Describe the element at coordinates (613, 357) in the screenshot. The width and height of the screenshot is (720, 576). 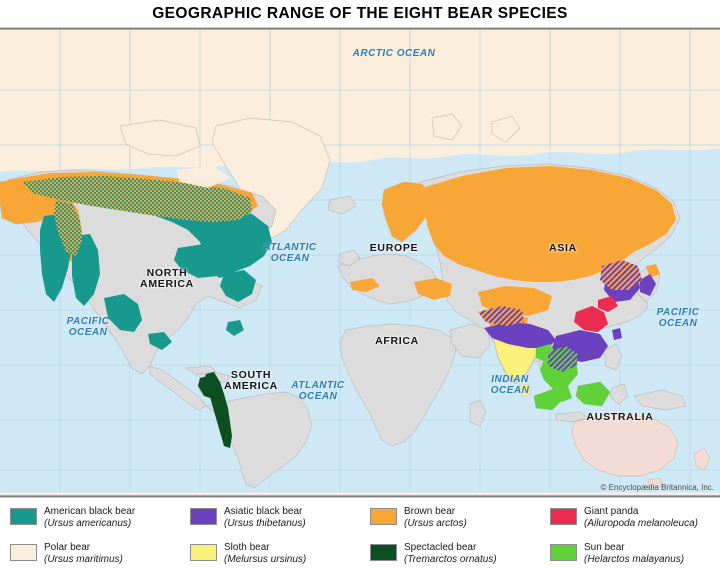
I see `philippines` at that location.